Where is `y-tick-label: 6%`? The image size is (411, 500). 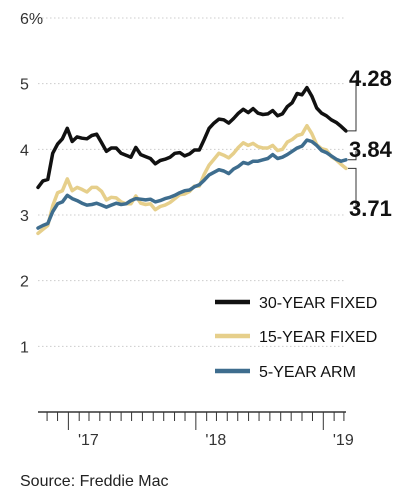 y-tick-label: 6% is located at coordinates (31, 19).